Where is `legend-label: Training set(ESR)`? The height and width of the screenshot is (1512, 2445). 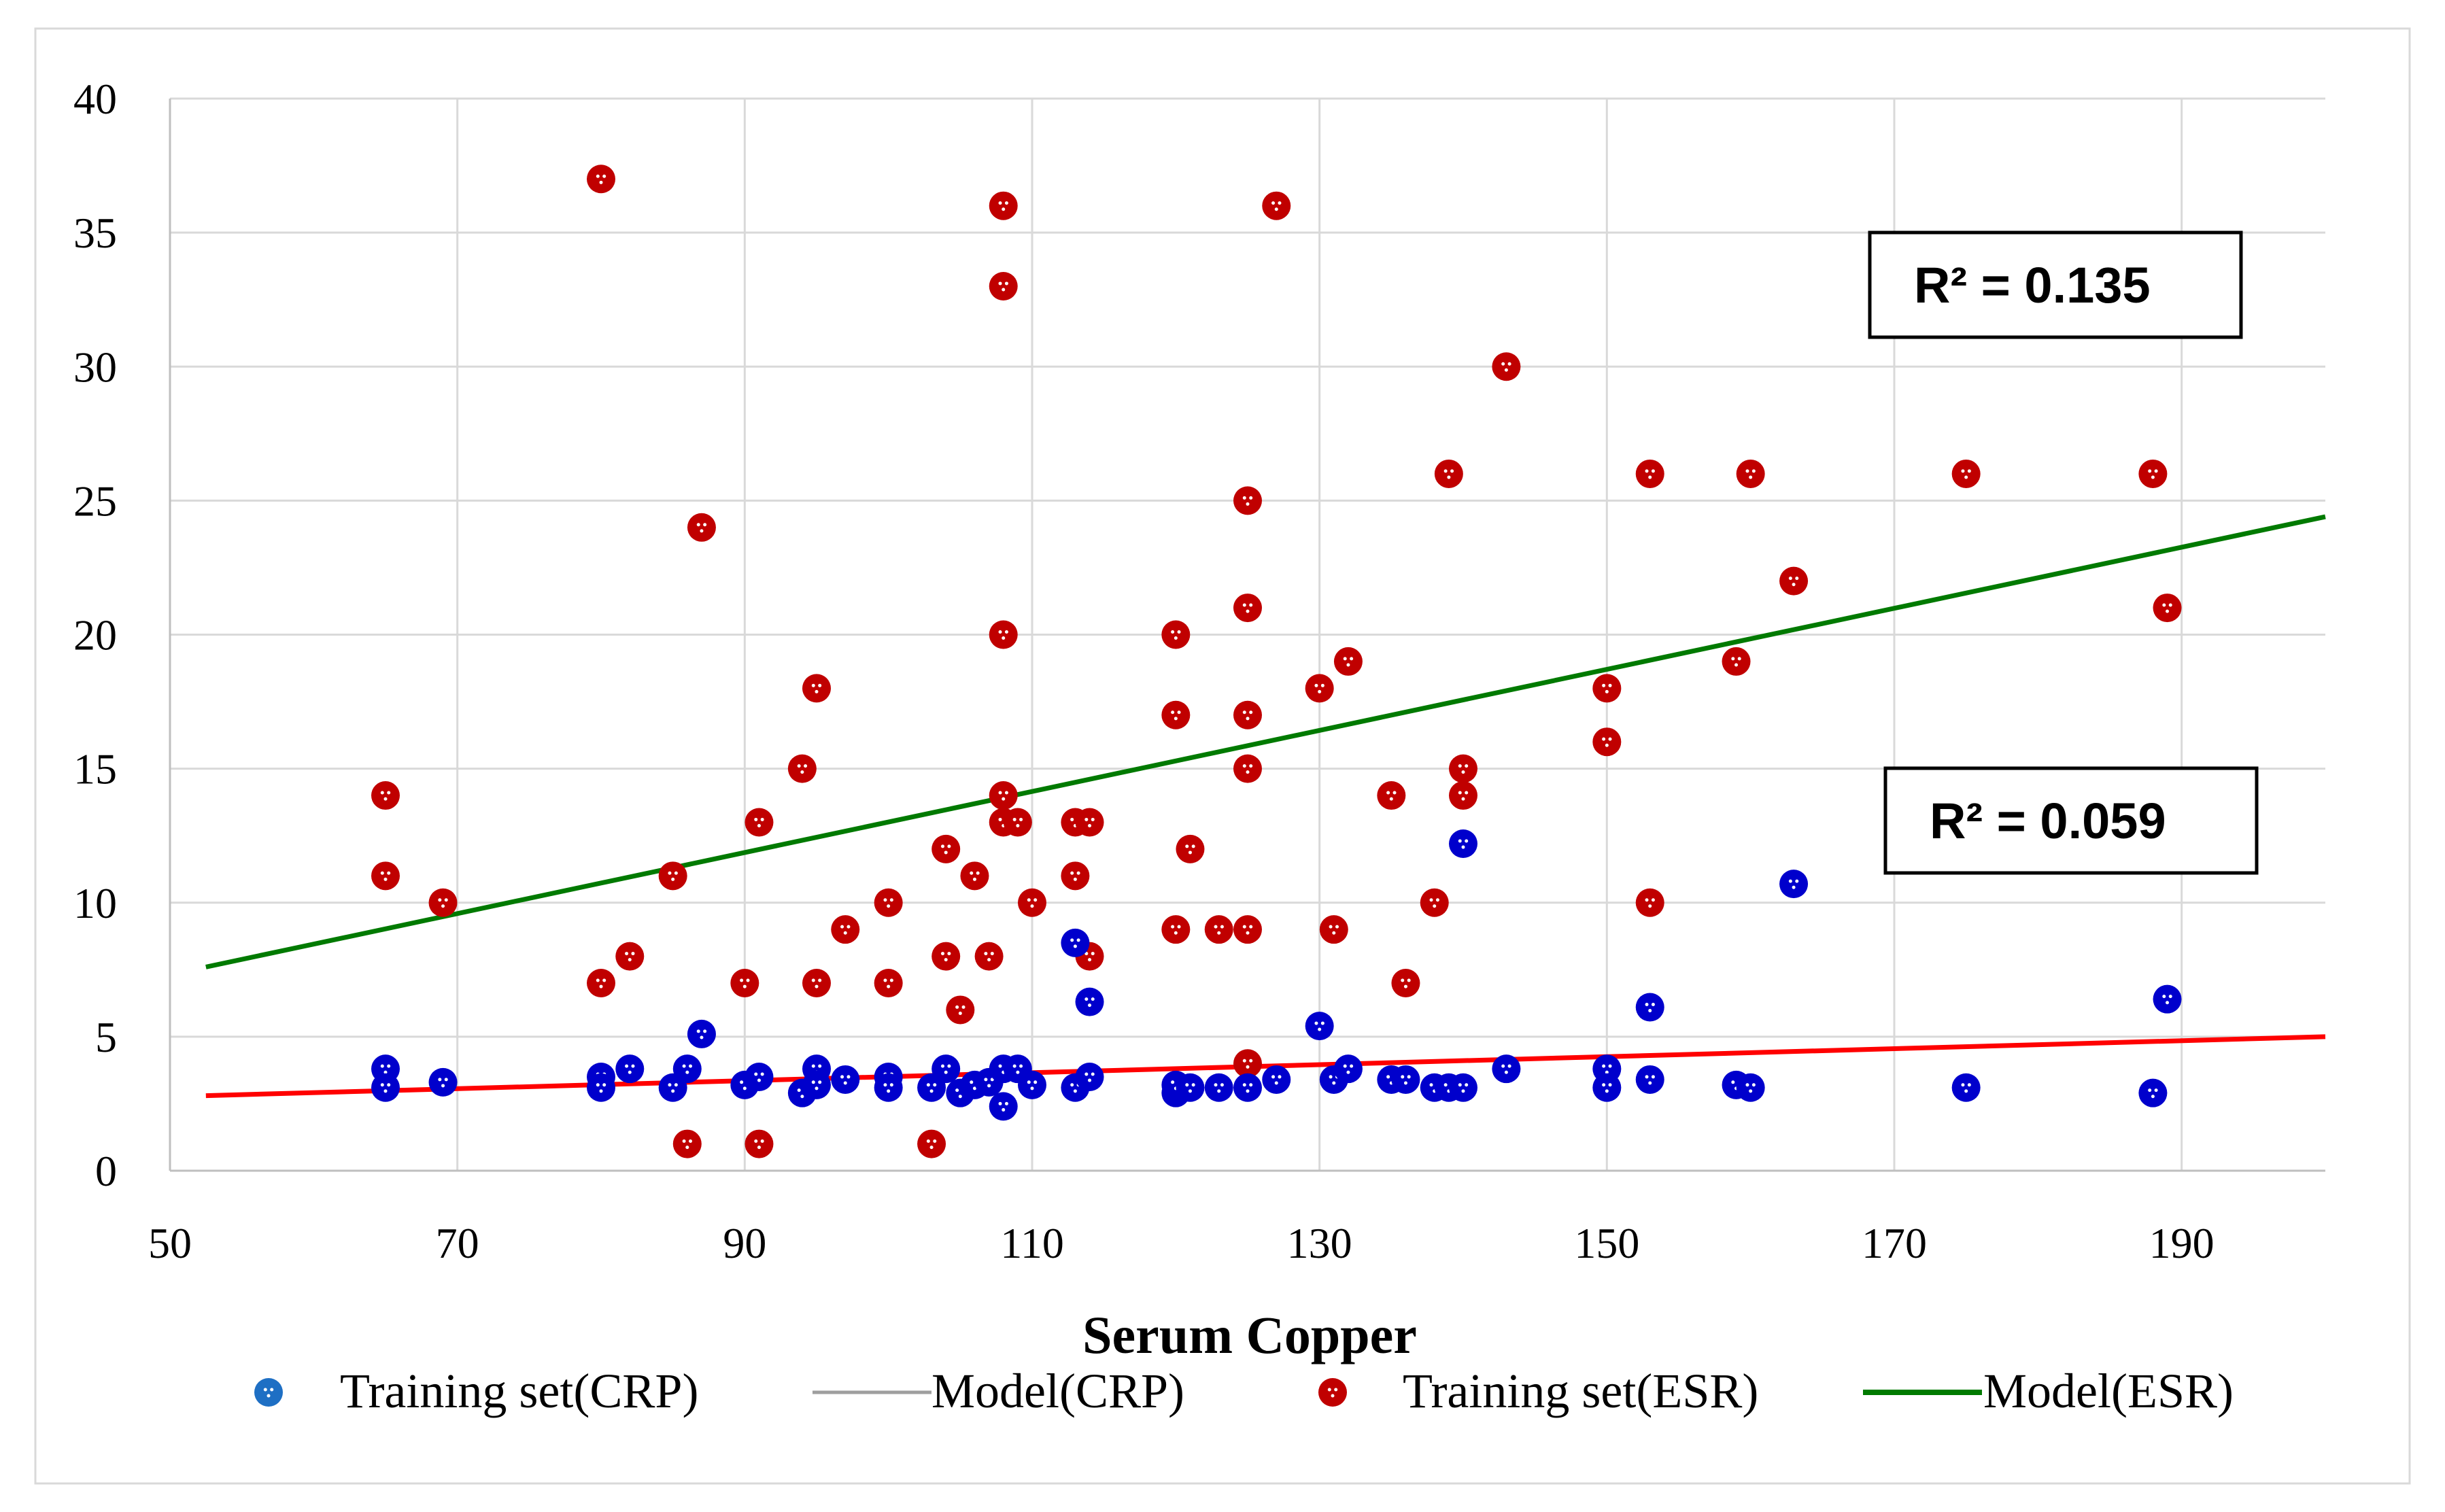 legend-label: Training set(ESR) is located at coordinates (1581, 1391).